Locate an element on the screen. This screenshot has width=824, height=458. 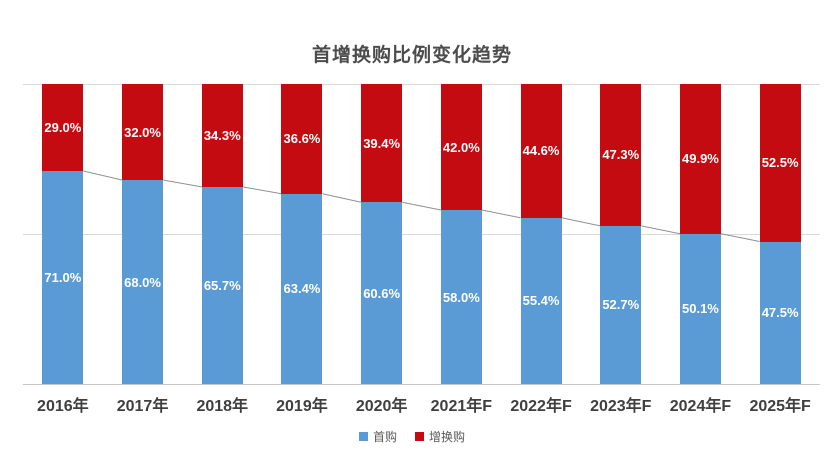
data-label-首购: 68.0% is located at coordinates (142, 282).